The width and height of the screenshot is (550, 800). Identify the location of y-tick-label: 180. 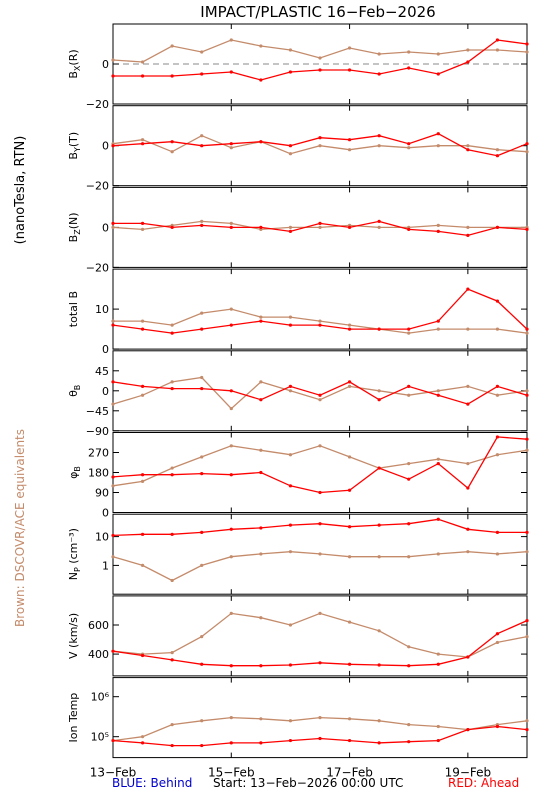
(98, 473).